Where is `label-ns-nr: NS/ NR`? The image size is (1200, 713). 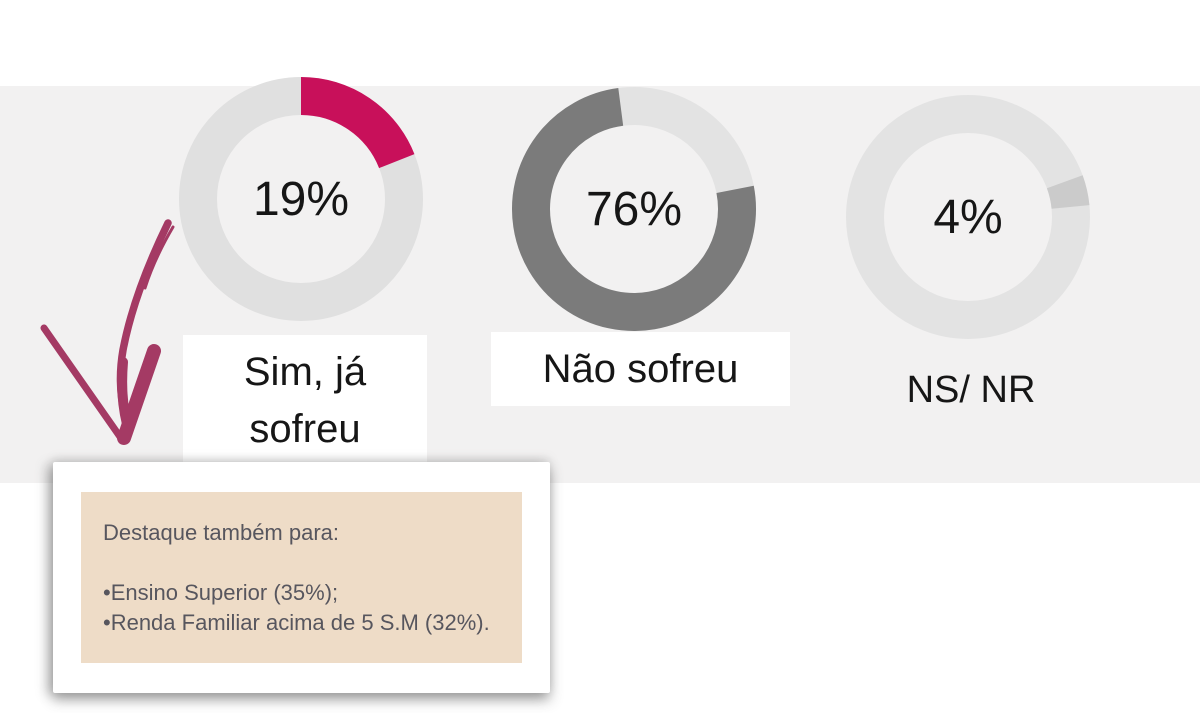
label-ns-nr: NS/ NR is located at coordinates (971, 390).